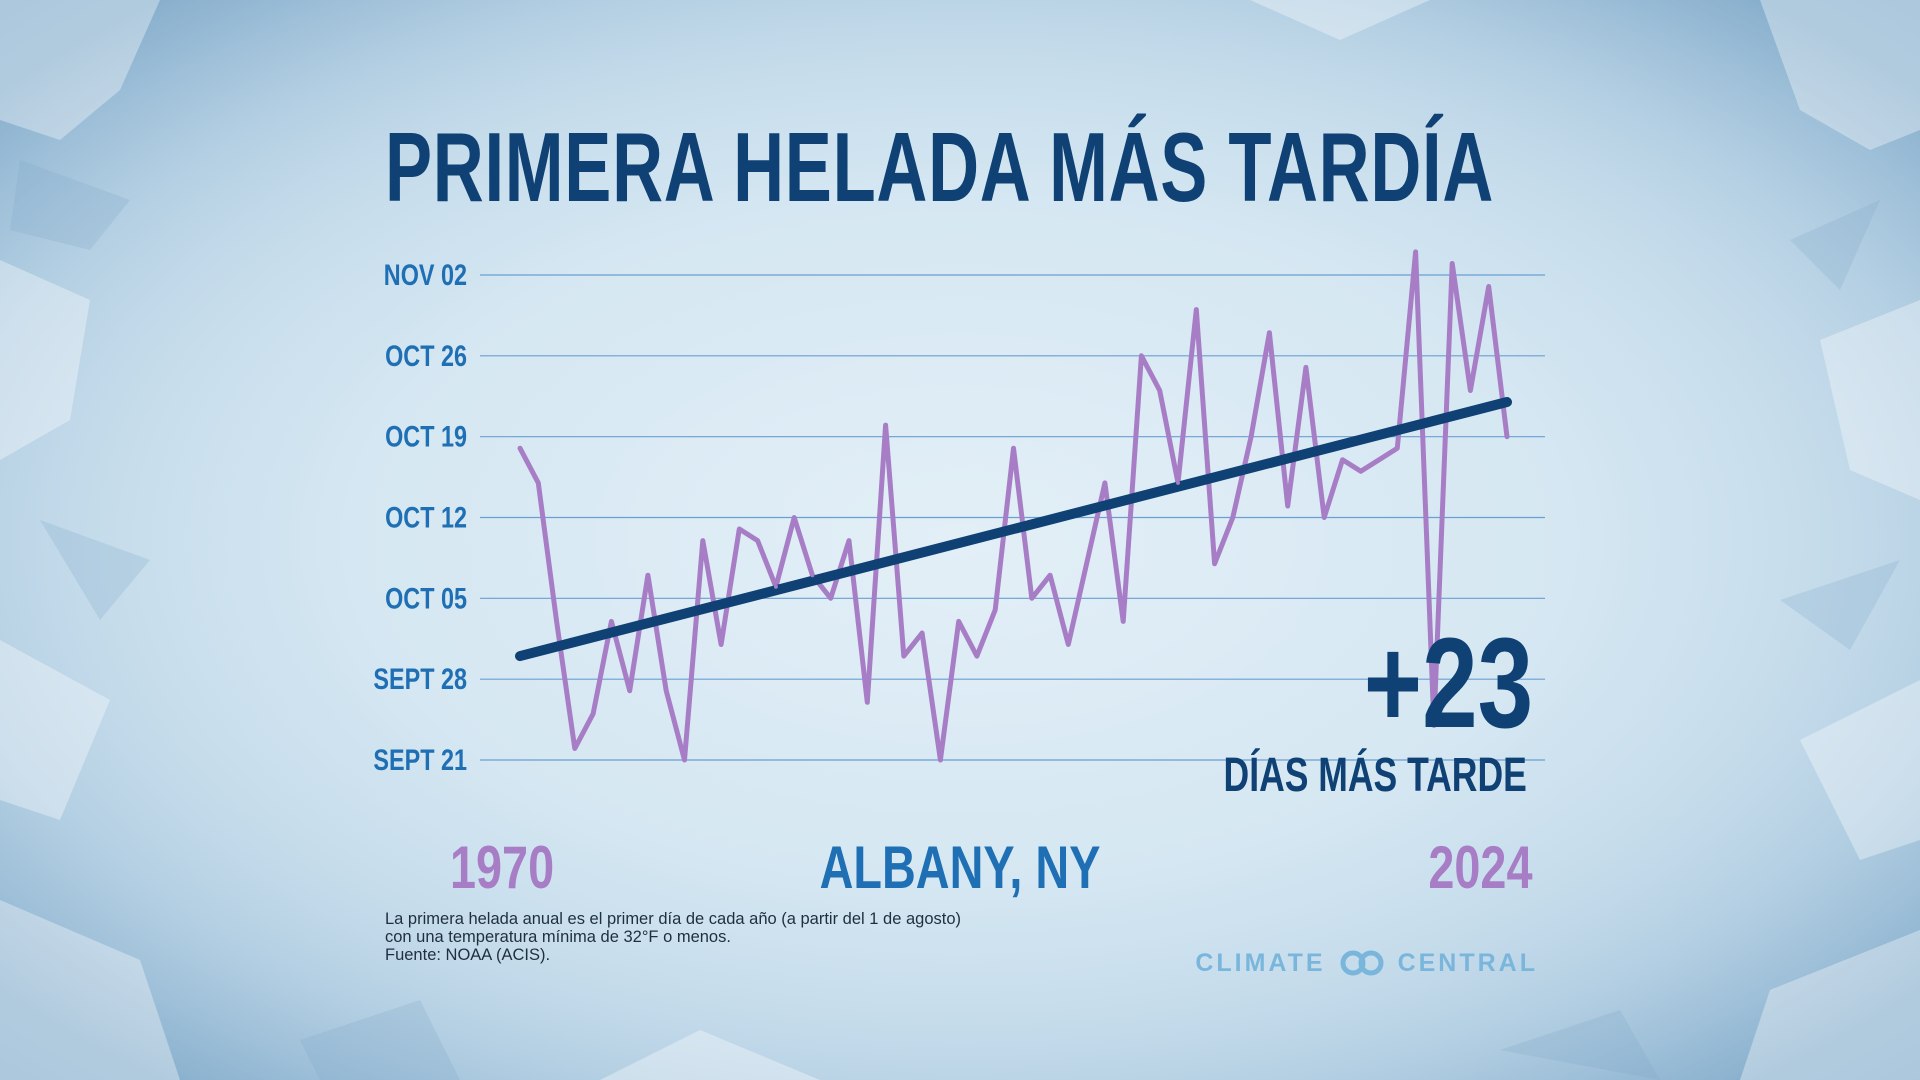 Image resolution: width=1920 pixels, height=1080 pixels. What do you see at coordinates (940, 760) in the screenshot?
I see `data-point-1993` at bounding box center [940, 760].